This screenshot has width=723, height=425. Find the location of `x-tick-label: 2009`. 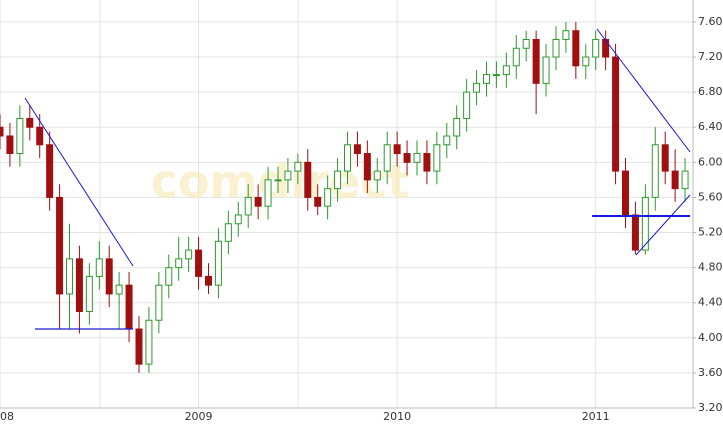

x-tick-label: 2009 is located at coordinates (199, 416).